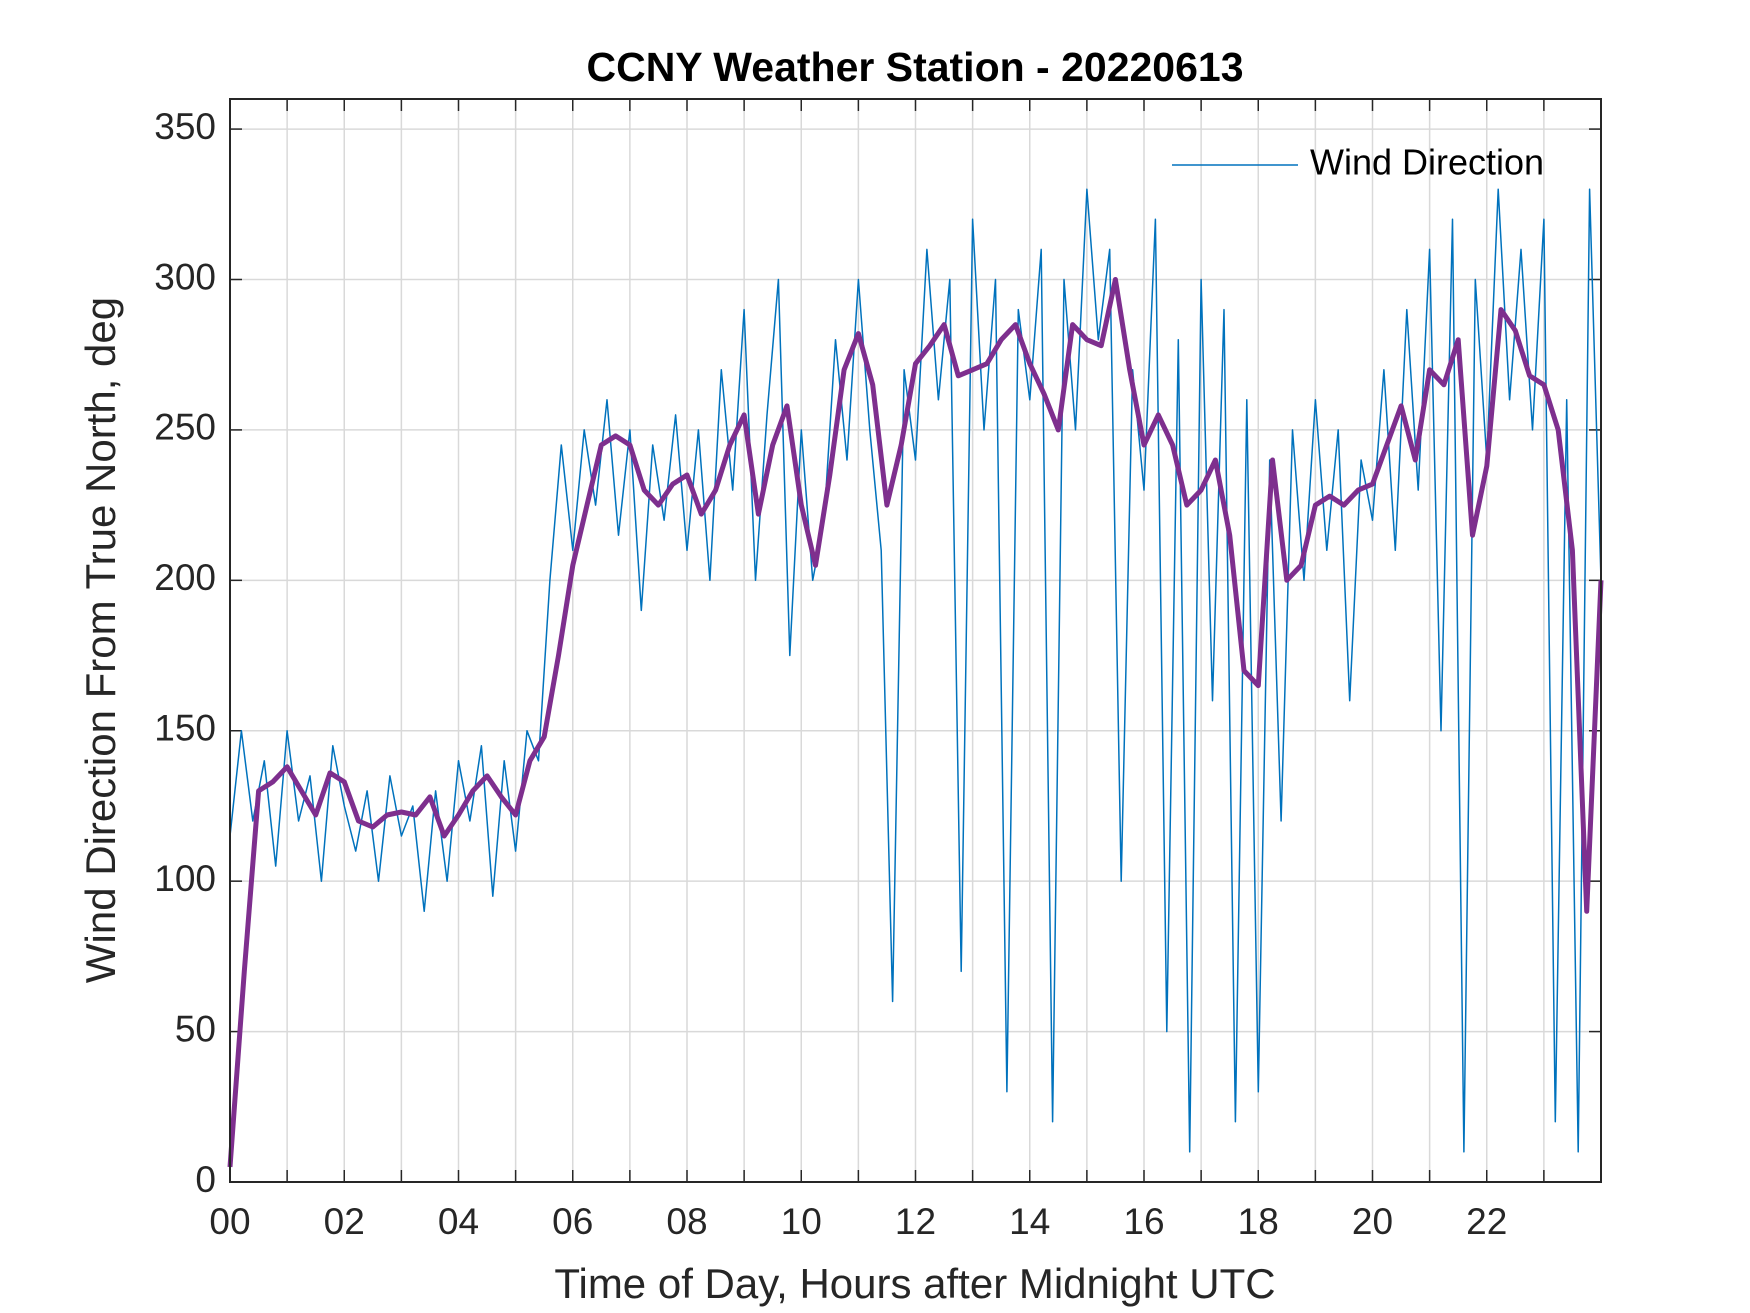 The height and width of the screenshot is (1313, 1750). Describe the element at coordinates (185, 276) in the screenshot. I see `y-tick-label: 300` at that location.